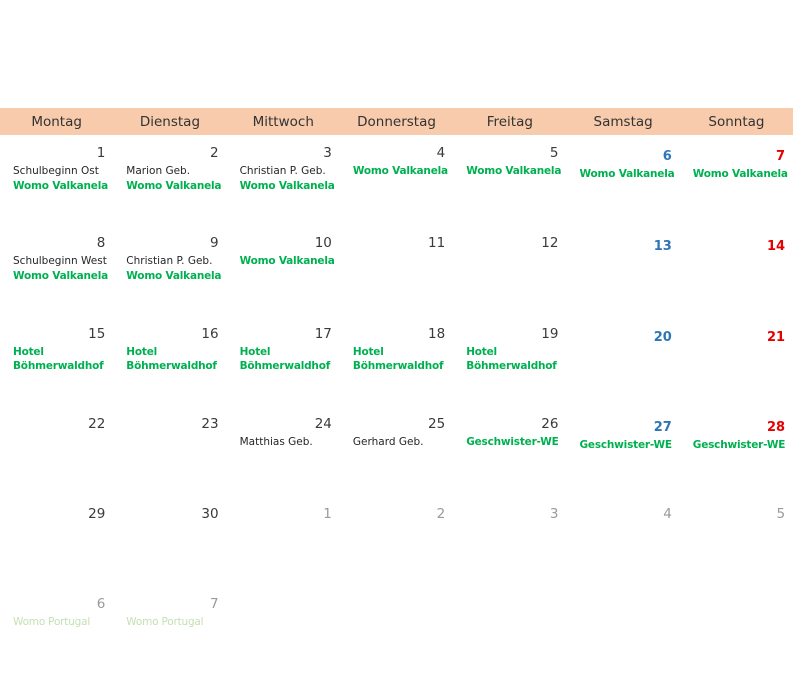  What do you see at coordinates (441, 514) in the screenshot?
I see `day-number: 2` at bounding box center [441, 514].